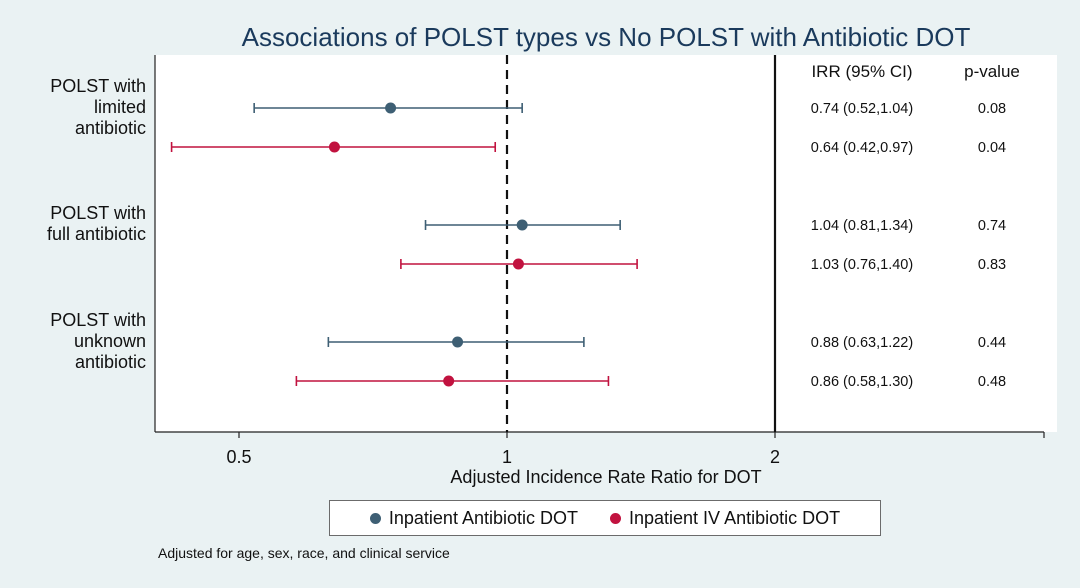 This screenshot has width=1080, height=588. What do you see at coordinates (775, 457) in the screenshot?
I see `x-tick-label: 2` at bounding box center [775, 457].